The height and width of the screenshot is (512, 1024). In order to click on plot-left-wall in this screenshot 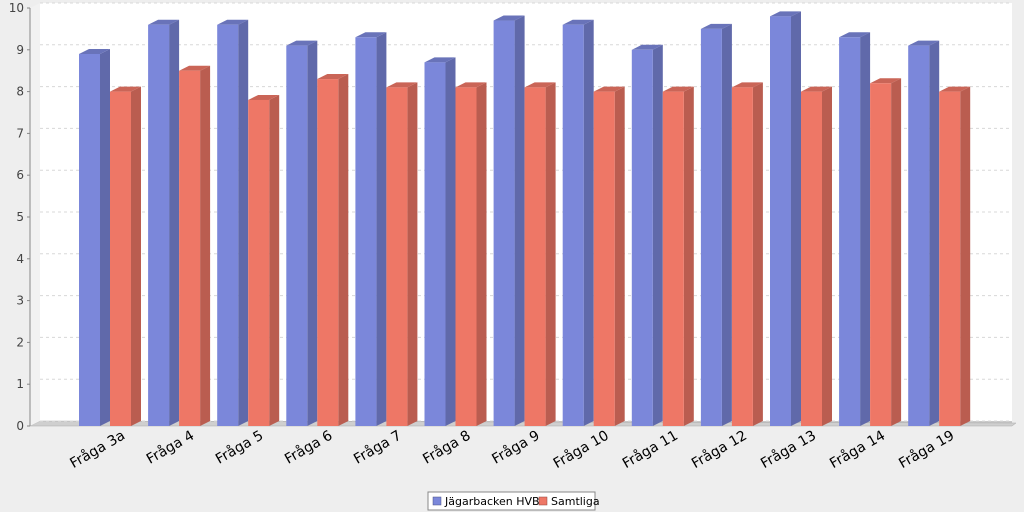, I will do `click(35, 214)`.